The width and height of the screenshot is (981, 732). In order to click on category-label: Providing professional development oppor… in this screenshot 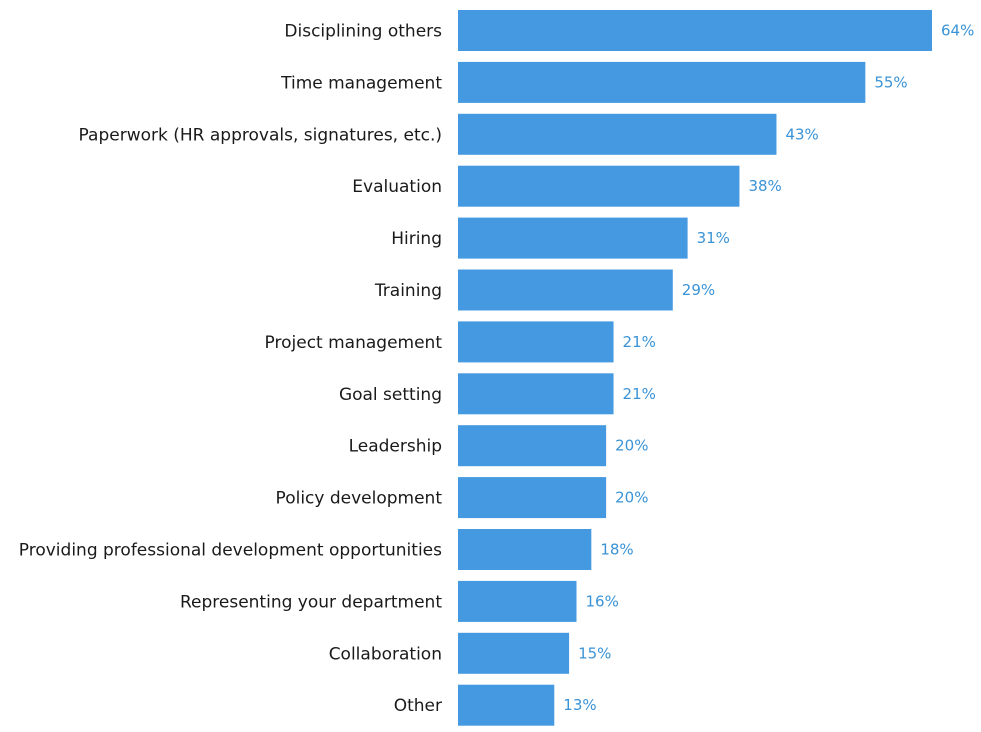, I will do `click(230, 551)`.